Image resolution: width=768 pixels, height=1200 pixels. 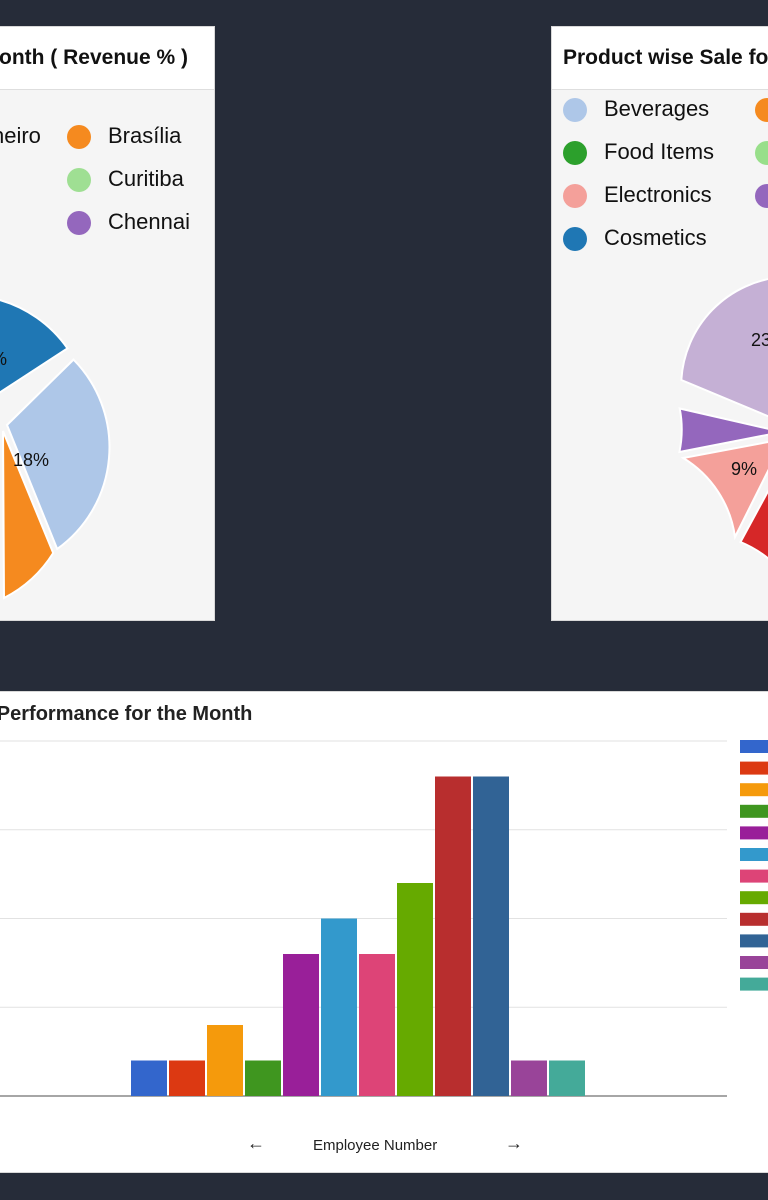 I want to click on pie-data-label: 18%, so click(x=31, y=460).